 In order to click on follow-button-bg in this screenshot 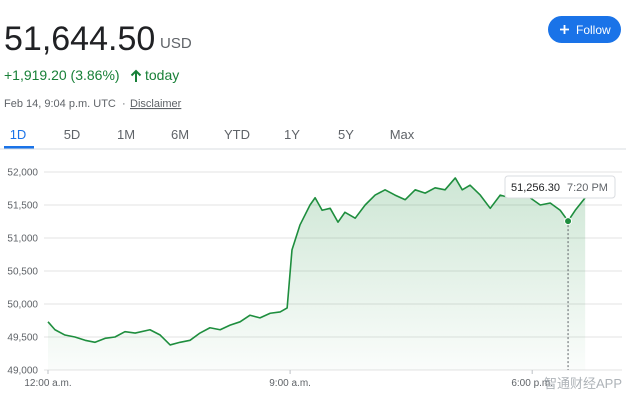, I will do `click(584, 29)`.